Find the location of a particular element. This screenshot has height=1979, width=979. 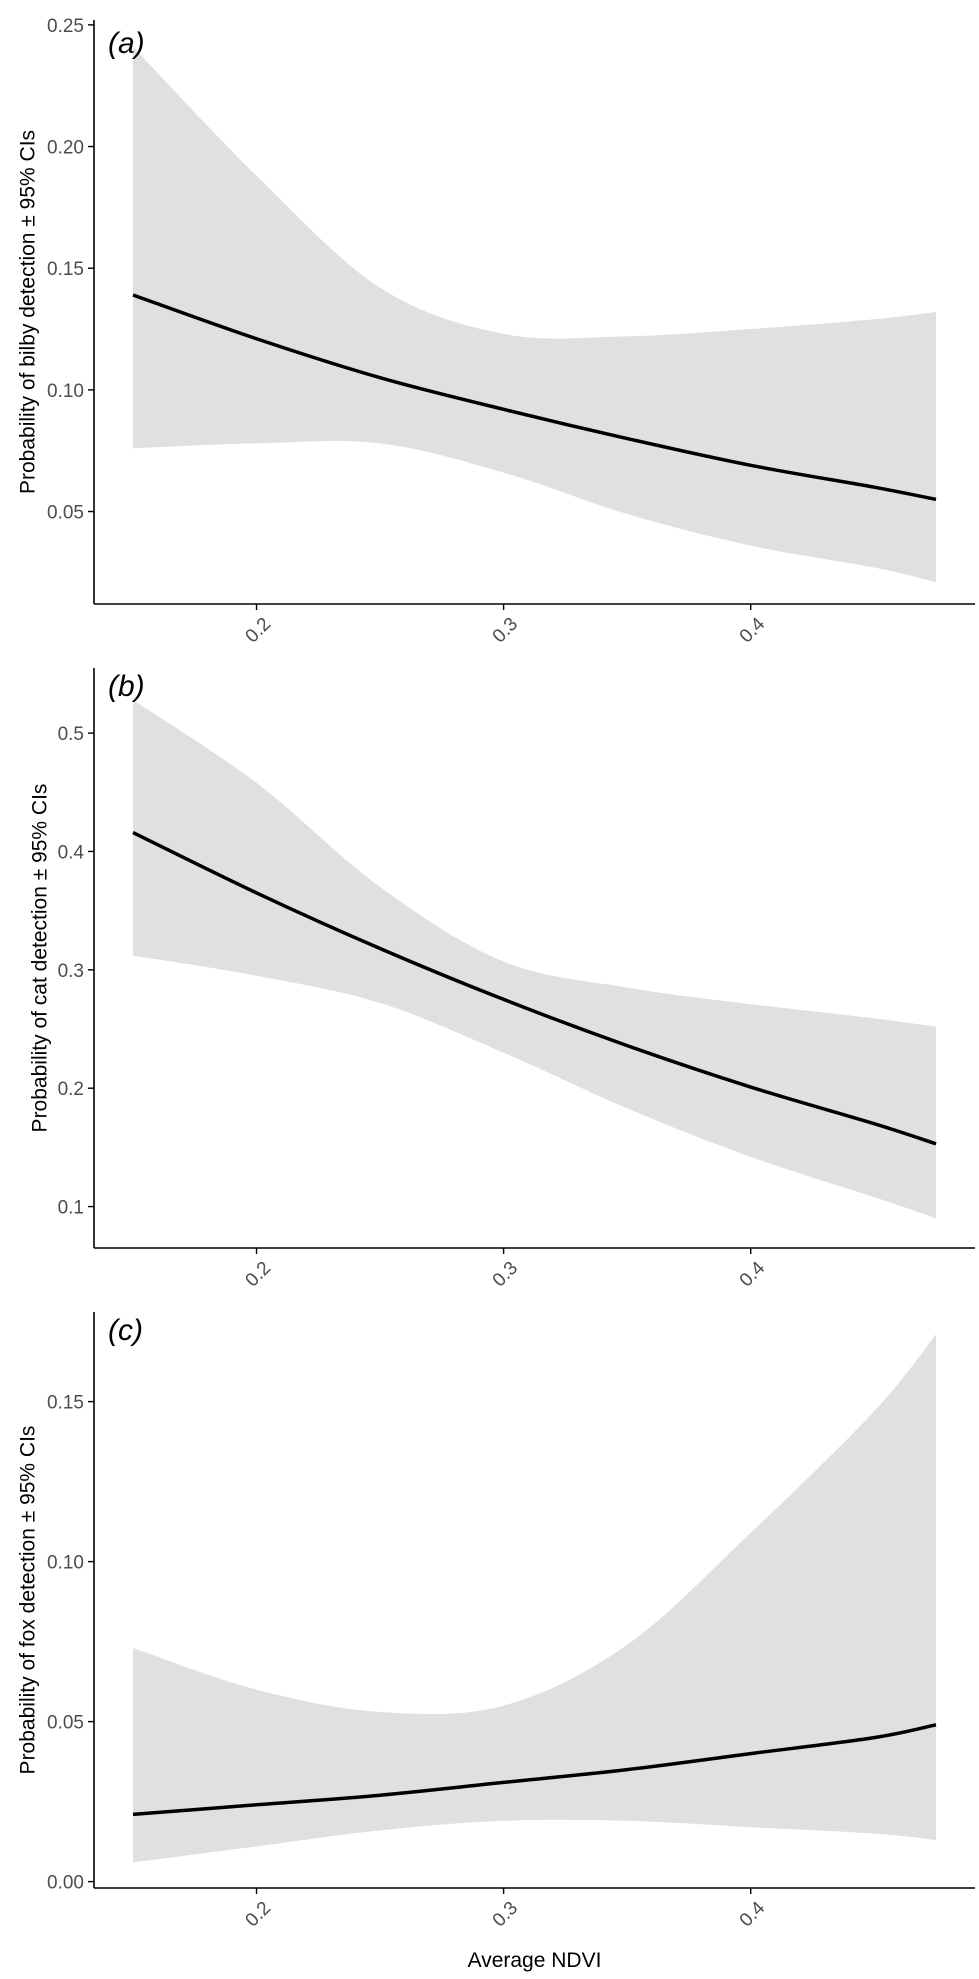

x-axis-title: Average NDVI is located at coordinates (535, 1960).